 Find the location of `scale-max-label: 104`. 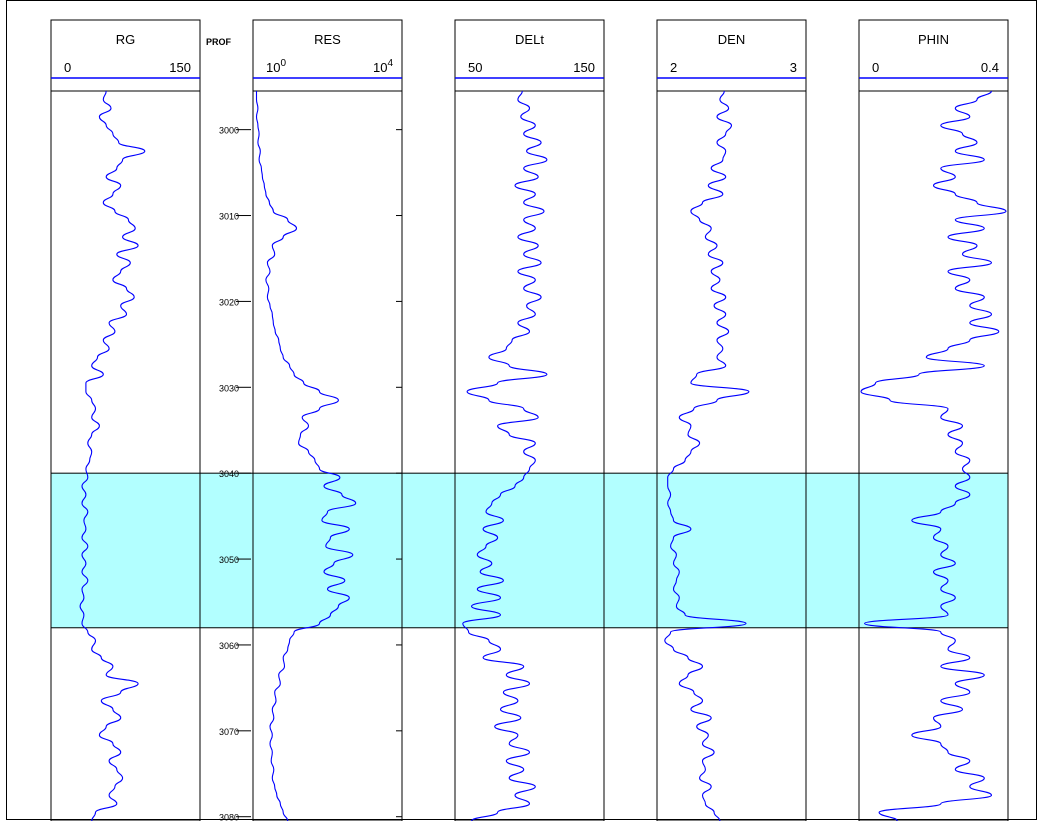

scale-max-label: 104 is located at coordinates (383, 66).